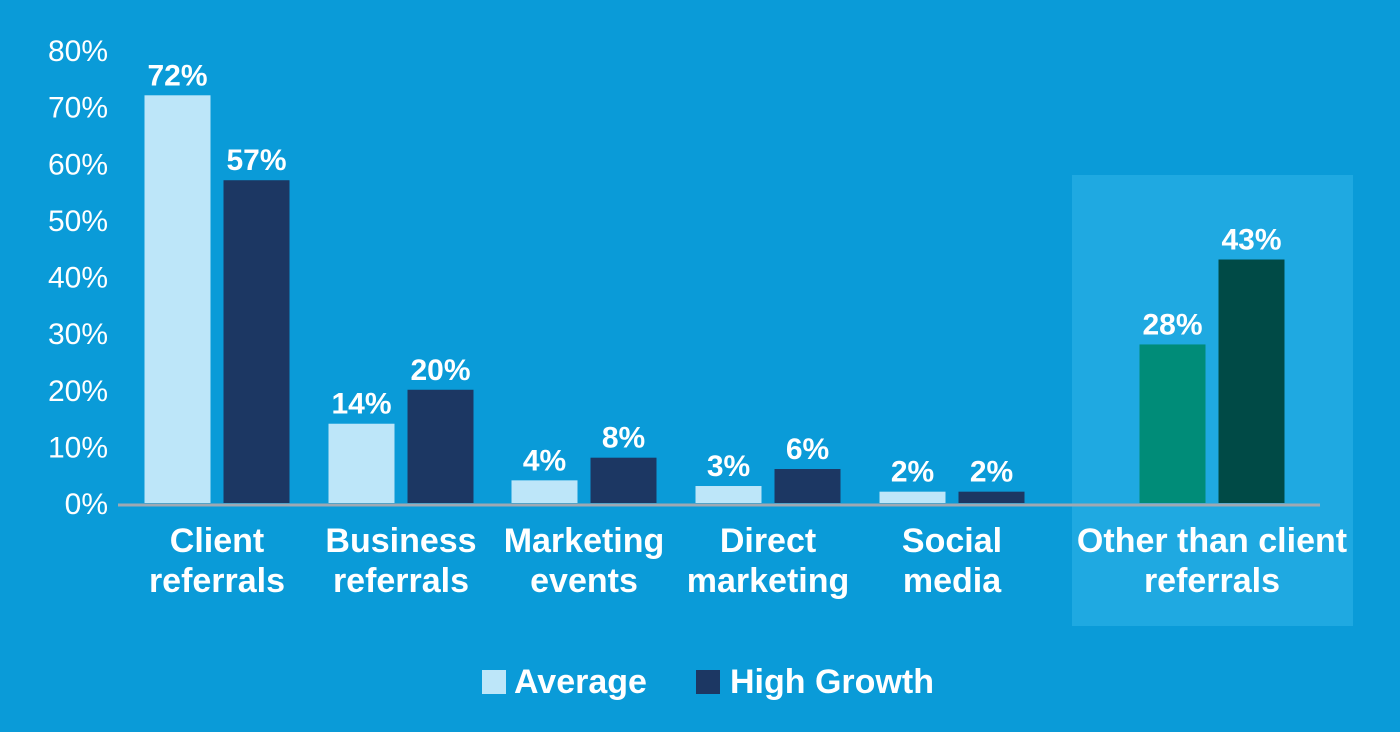  Describe the element at coordinates (177, 75) in the screenshot. I see `data-label-average: 72%` at that location.